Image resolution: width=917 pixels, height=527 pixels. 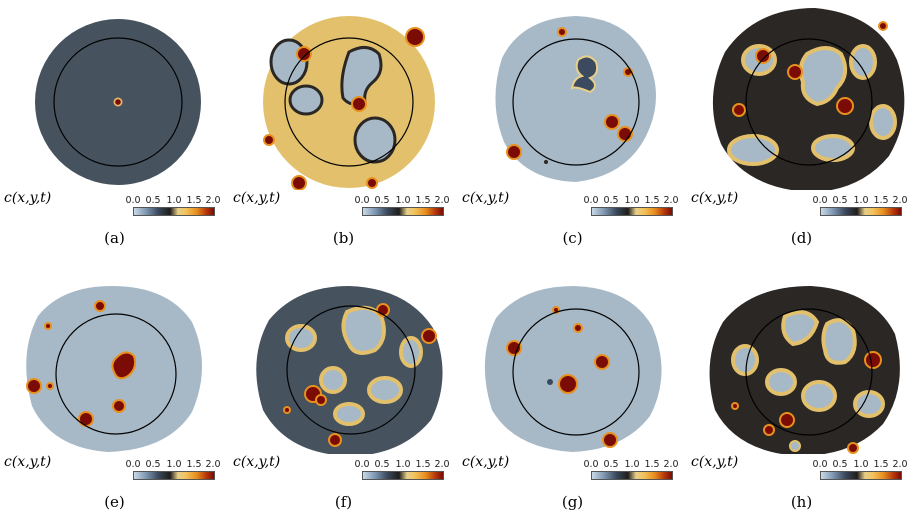 I want to click on panel-a: c(x,y,t) 0.0 0.5 1.0 1.5 2.0 (a), so click(x=114, y=131).